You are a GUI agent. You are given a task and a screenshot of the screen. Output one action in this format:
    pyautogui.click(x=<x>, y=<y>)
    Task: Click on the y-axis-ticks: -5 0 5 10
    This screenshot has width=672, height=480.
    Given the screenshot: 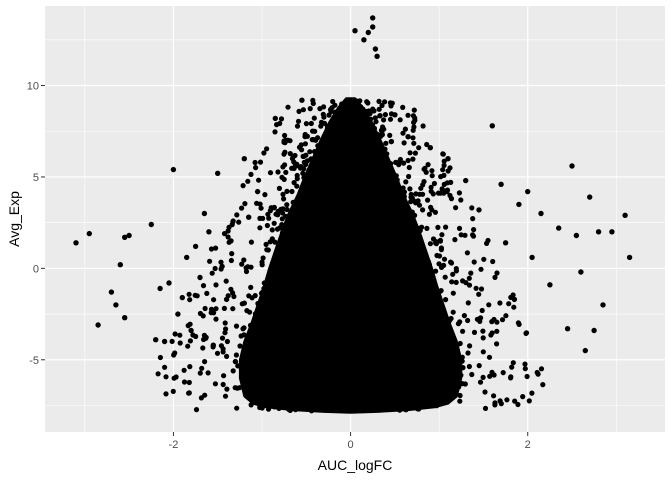 What is the action you would take?
    pyautogui.click(x=36, y=224)
    